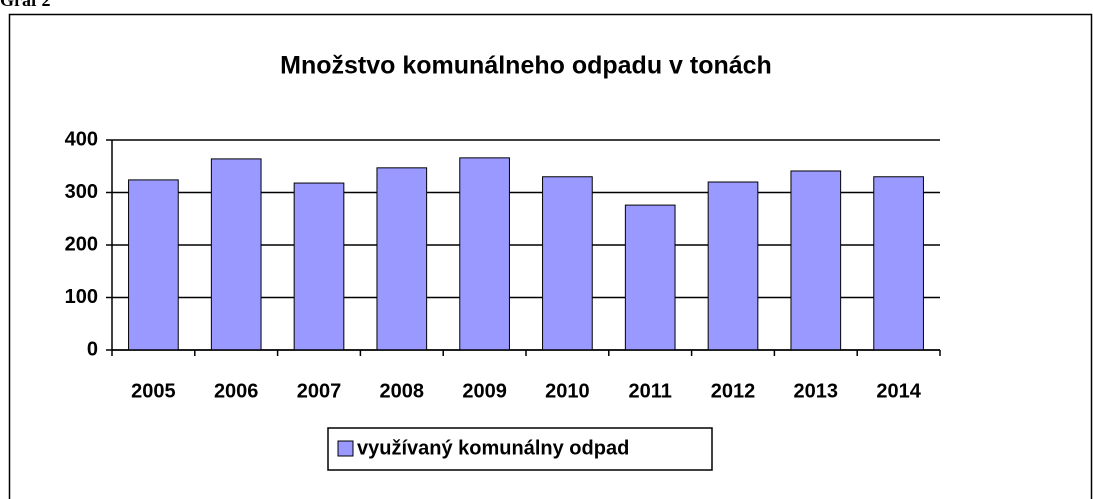 The image size is (1093, 499). What do you see at coordinates (484, 391) in the screenshot?
I see `x-tick-label: 2009` at bounding box center [484, 391].